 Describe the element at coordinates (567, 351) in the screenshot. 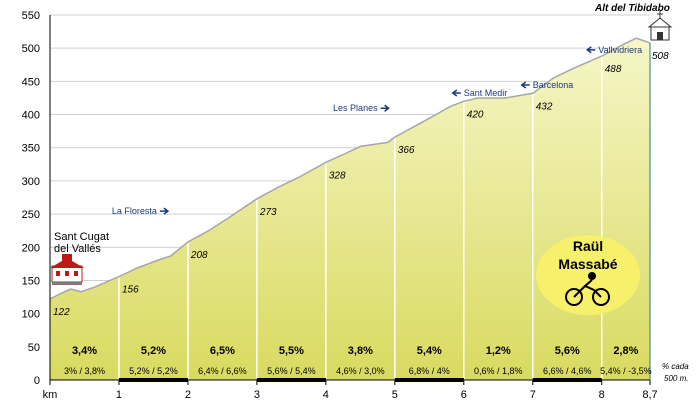

I see `segment-grade: 5,6%` at that location.